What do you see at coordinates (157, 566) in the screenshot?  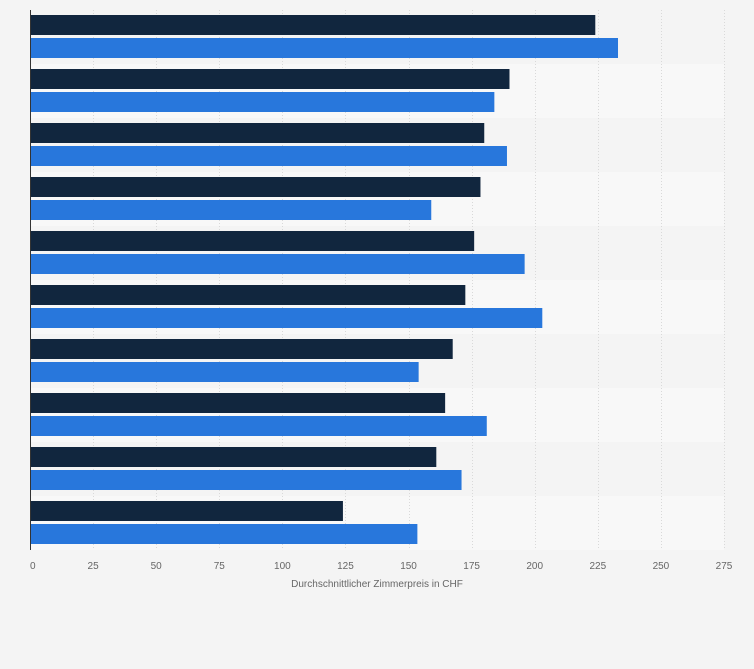 I see `x-tick-label: 50` at bounding box center [157, 566].